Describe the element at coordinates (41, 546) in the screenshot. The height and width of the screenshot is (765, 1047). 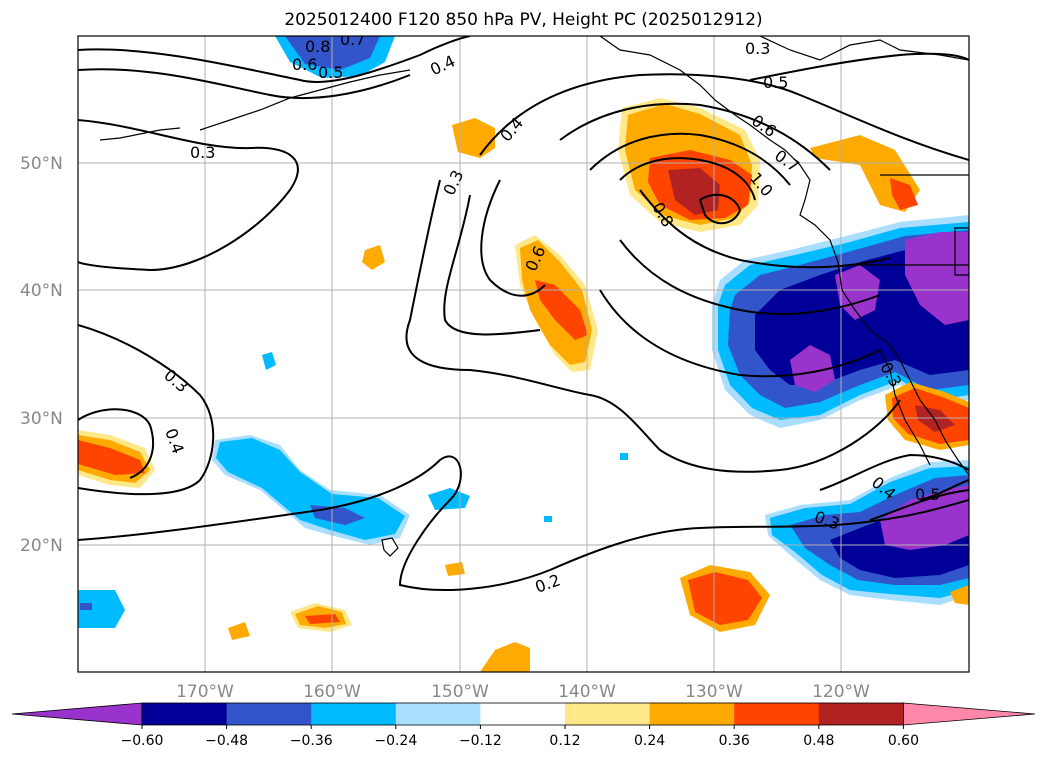
I see `lat-tick-label: 20°N` at that location.